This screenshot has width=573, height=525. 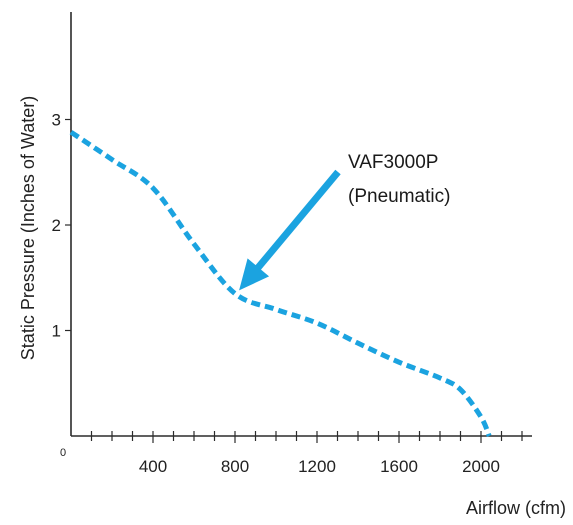 What do you see at coordinates (481, 466) in the screenshot?
I see `x-tick-label: 2000` at bounding box center [481, 466].